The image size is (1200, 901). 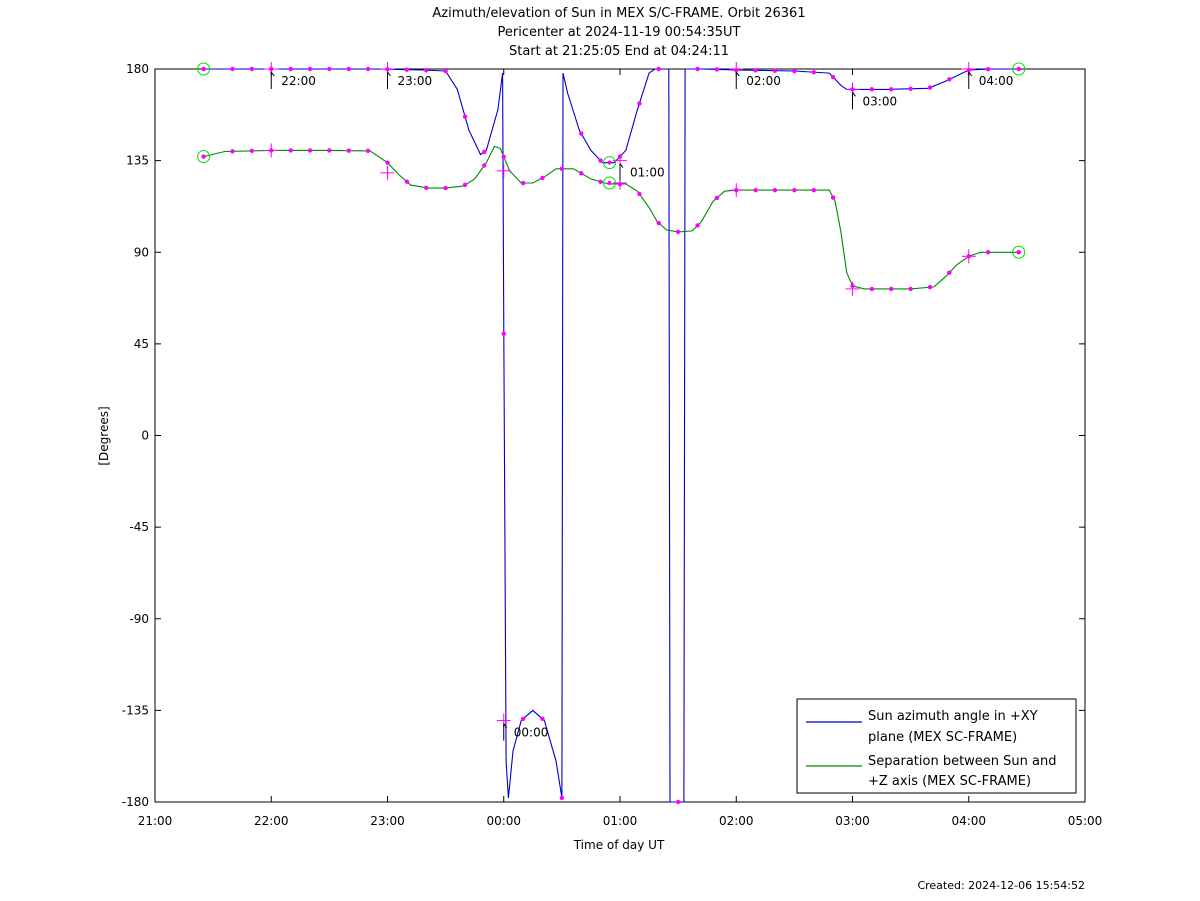 I want to click on hour-annotation-label: 23:00, so click(x=415, y=81).